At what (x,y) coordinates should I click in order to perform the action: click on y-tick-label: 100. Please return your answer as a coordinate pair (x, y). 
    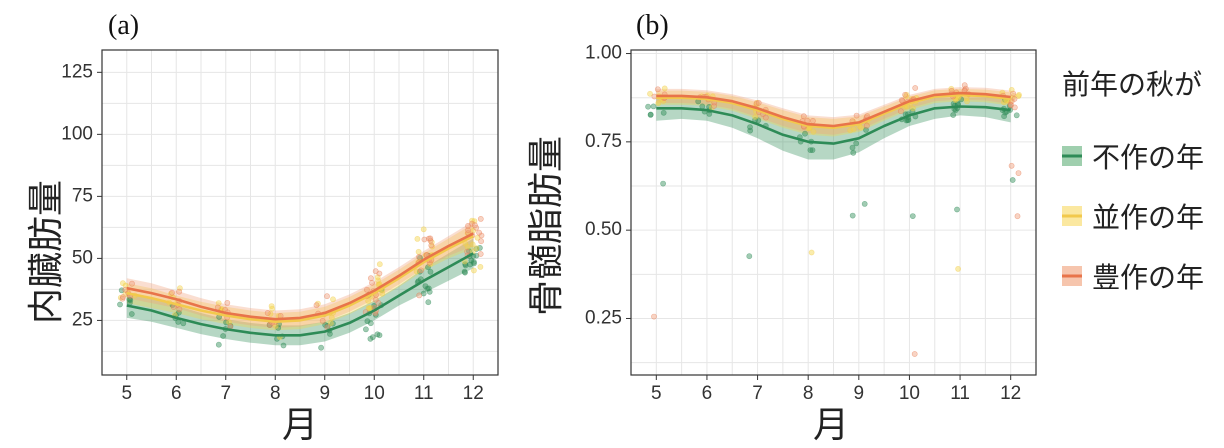
    Looking at the image, I should click on (77, 133).